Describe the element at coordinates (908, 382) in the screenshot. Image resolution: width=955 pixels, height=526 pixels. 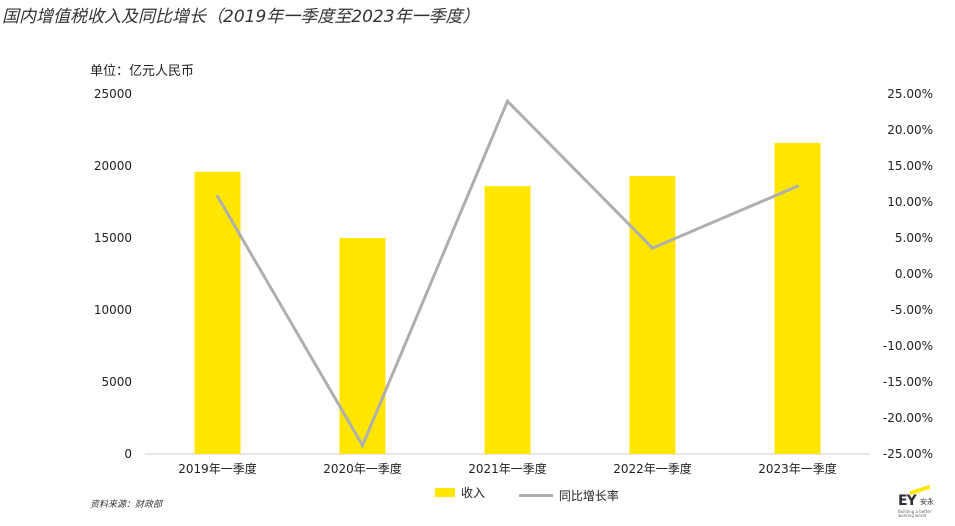
I see `y-right-tick-label: -15.00%` at that location.